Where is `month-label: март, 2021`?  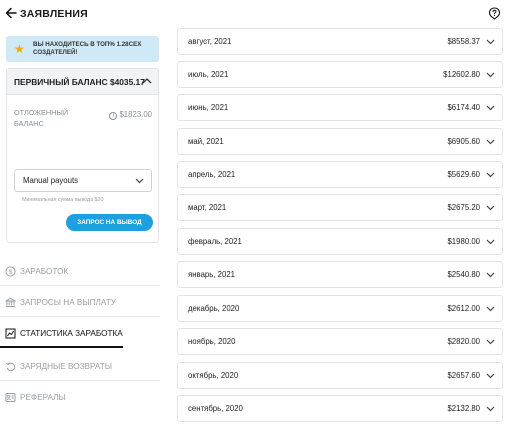
month-label: март, 2021 is located at coordinates (207, 207).